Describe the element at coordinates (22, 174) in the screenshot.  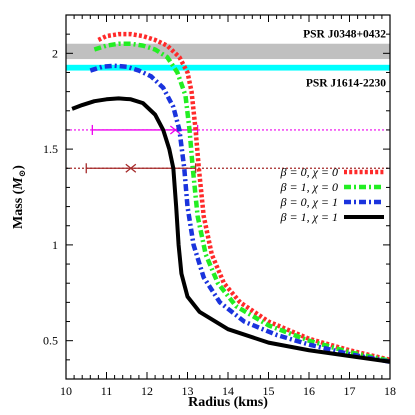
I see `y-axis-title-subscript: ⊙` at that location.